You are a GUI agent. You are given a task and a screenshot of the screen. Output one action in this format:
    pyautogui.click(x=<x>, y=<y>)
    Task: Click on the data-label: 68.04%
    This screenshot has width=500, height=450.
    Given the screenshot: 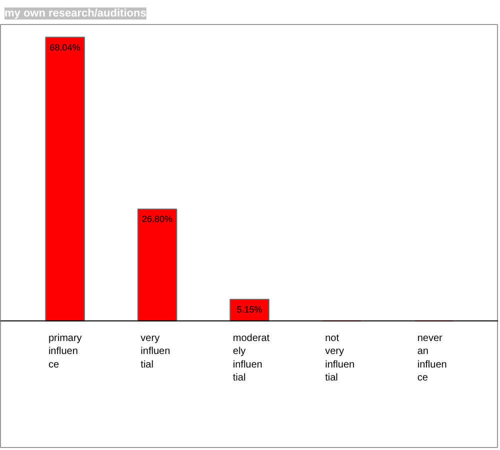 What is the action you would take?
    pyautogui.click(x=65, y=47)
    